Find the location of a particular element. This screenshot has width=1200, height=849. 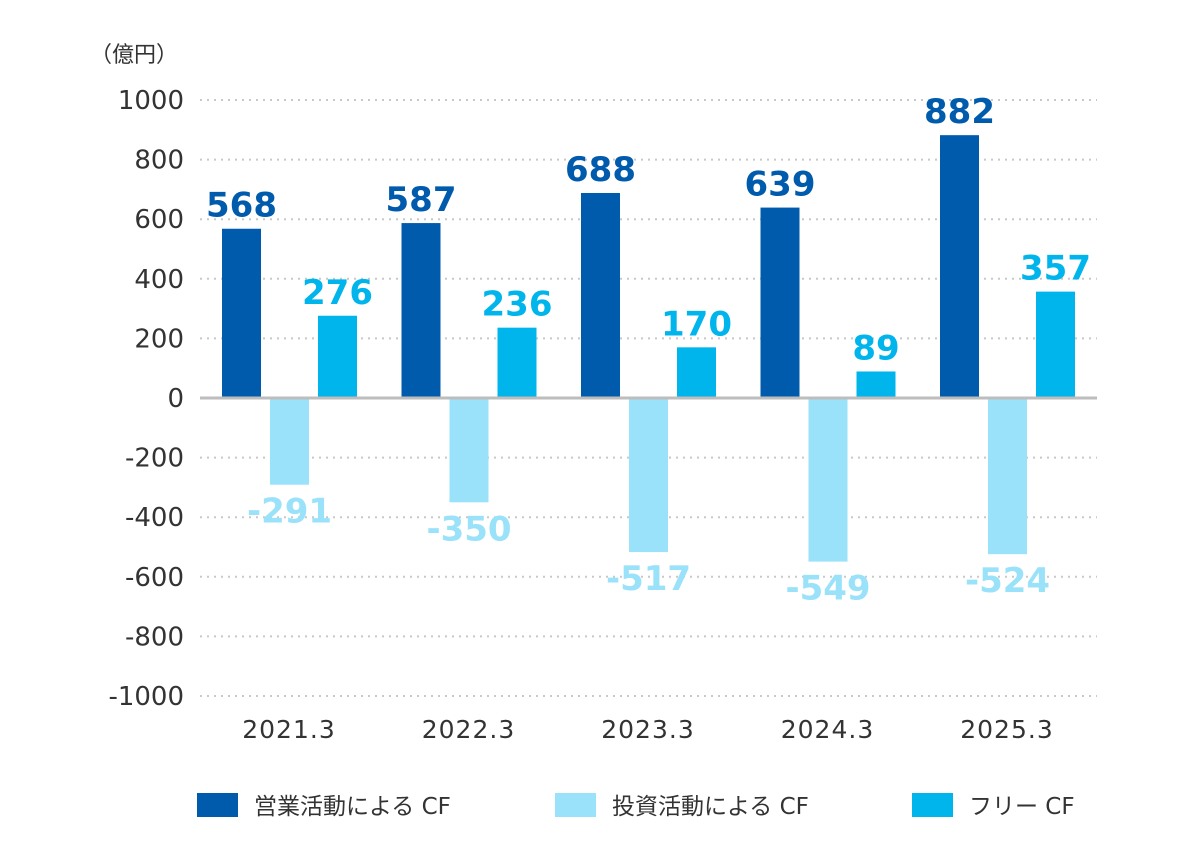

y-unit-label: （億円） is located at coordinates (134, 55).